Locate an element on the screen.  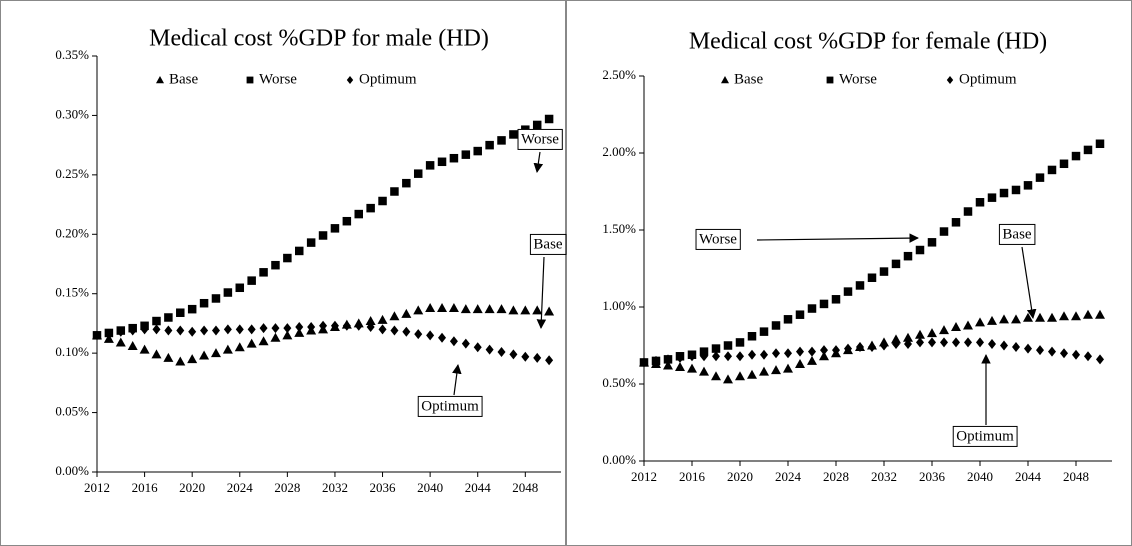
annotation-arrow is located at coordinates (457, 380).